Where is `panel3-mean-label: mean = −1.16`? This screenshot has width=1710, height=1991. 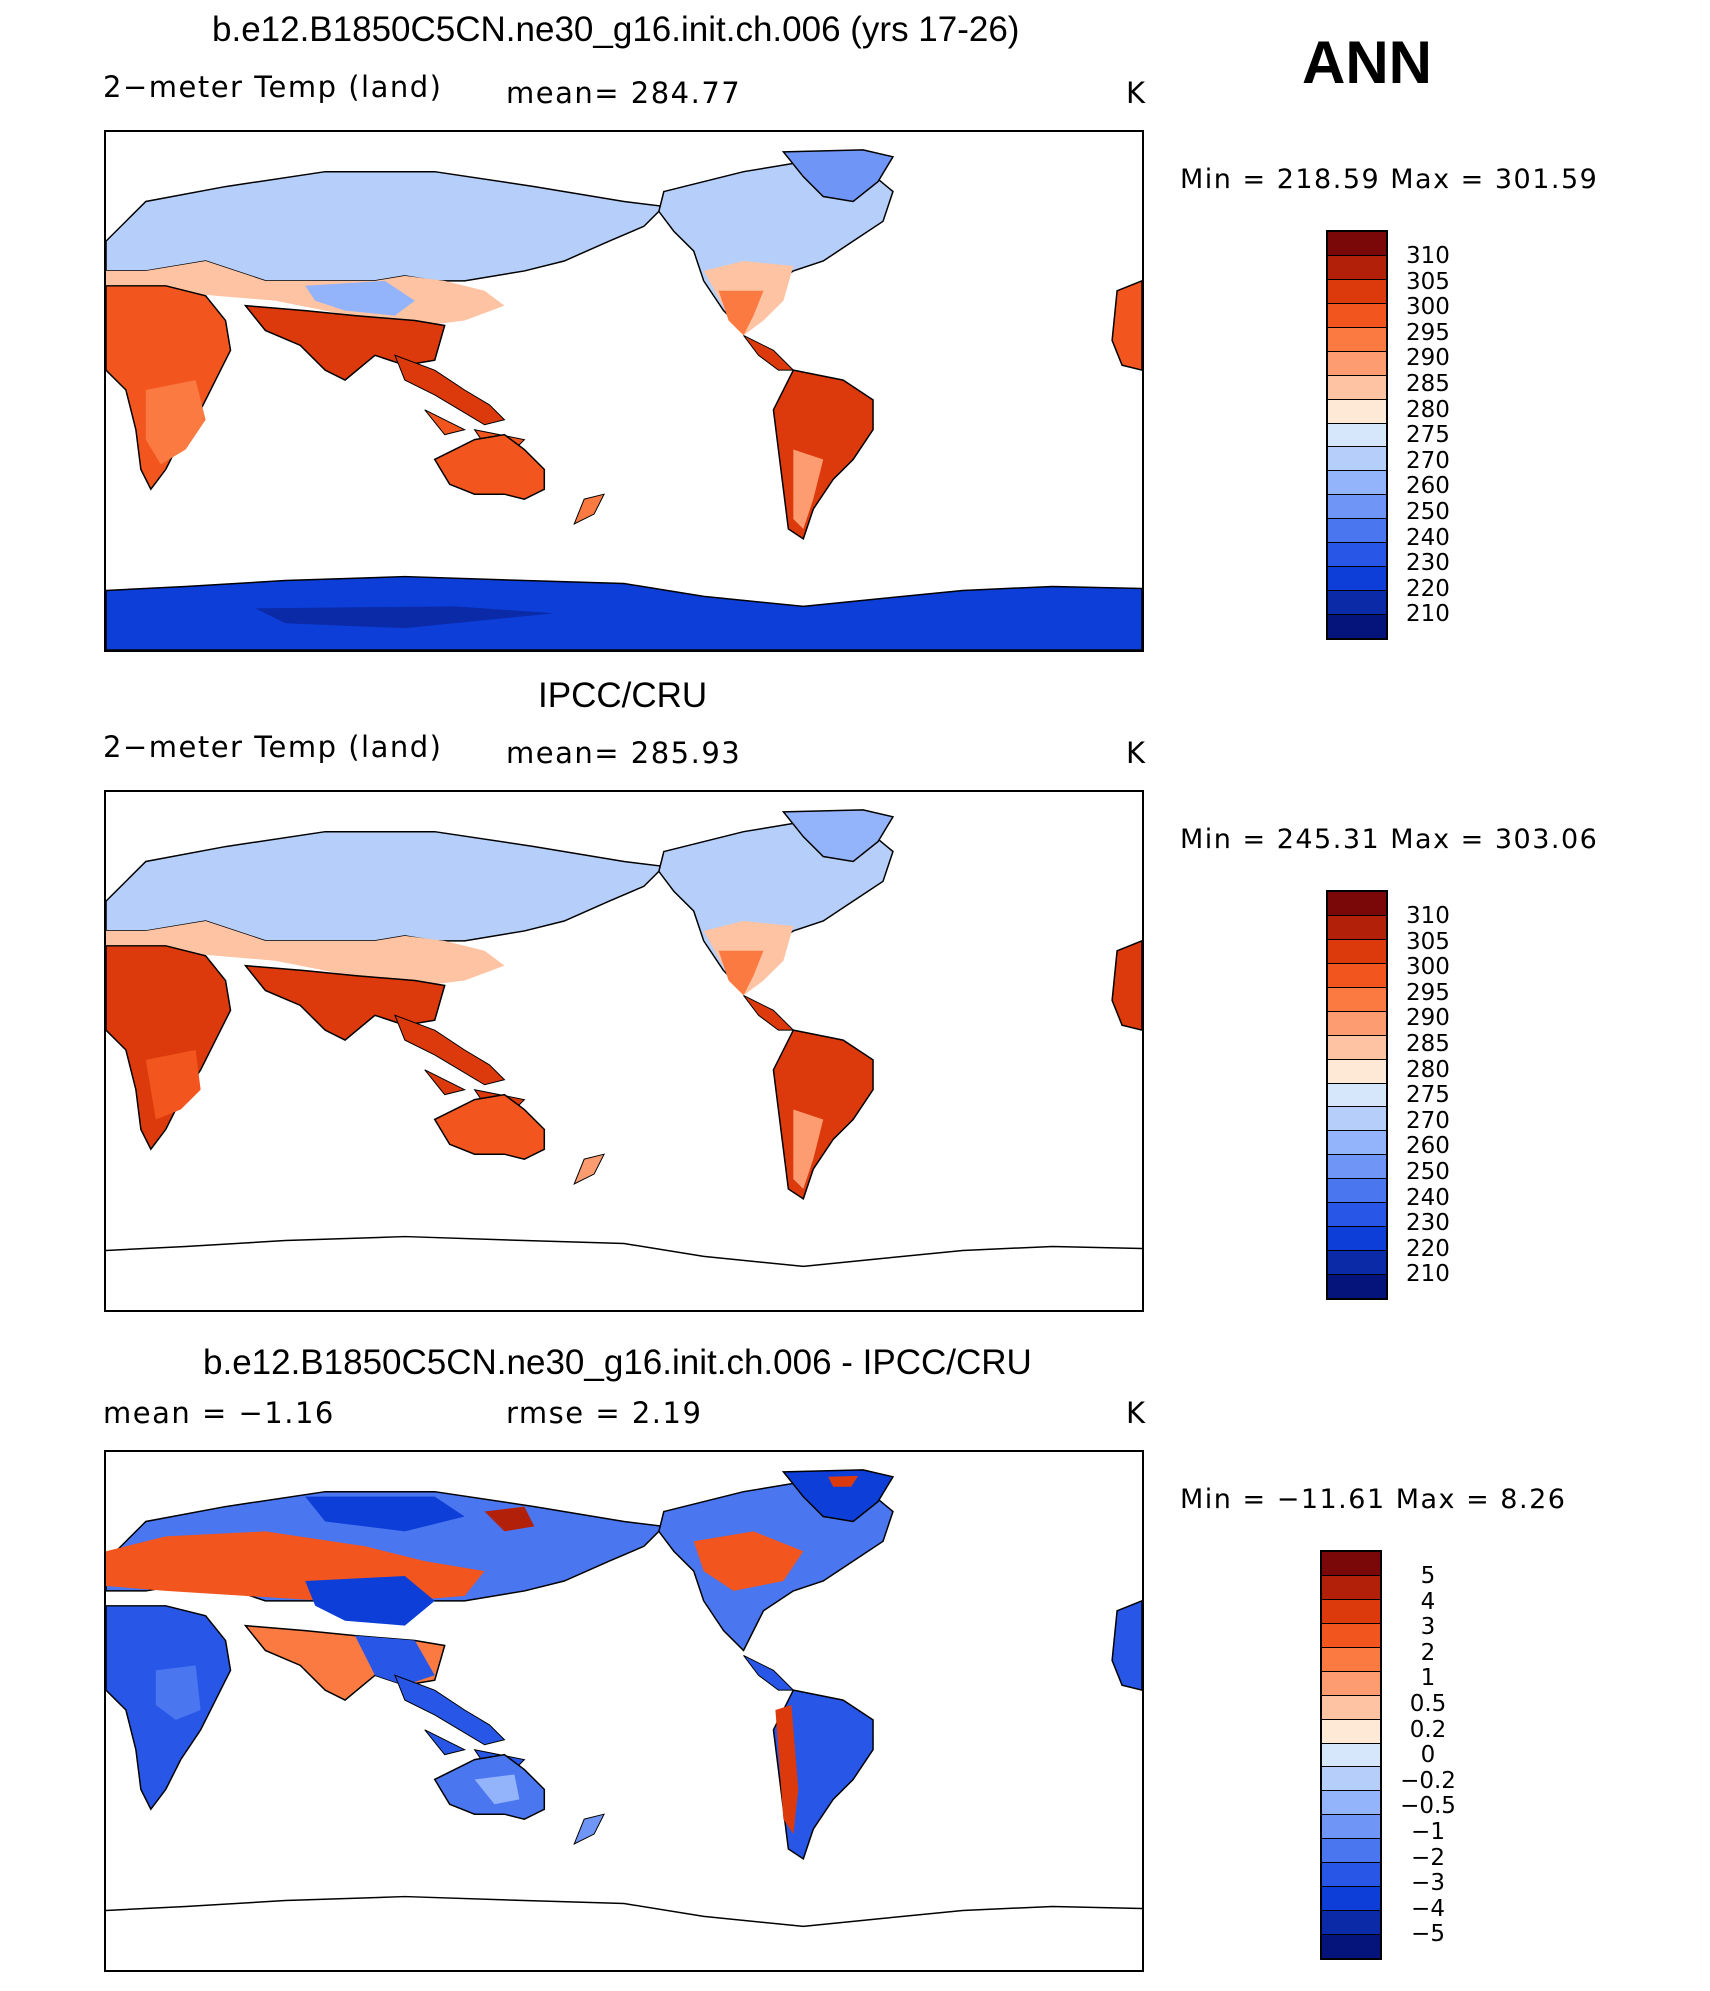
panel3-mean-label: mean = −1.16 is located at coordinates (219, 1413).